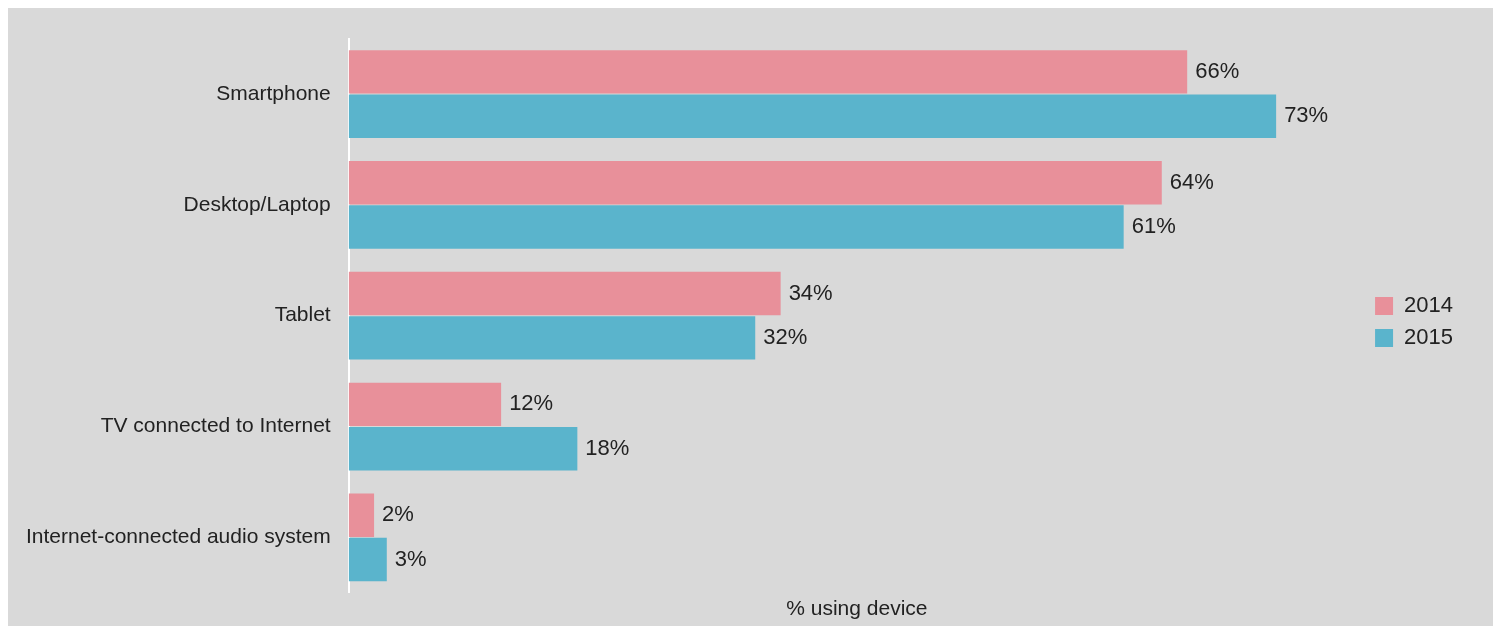 This screenshot has width=1501, height=634. I want to click on data-label: 64%, so click(1191, 181).